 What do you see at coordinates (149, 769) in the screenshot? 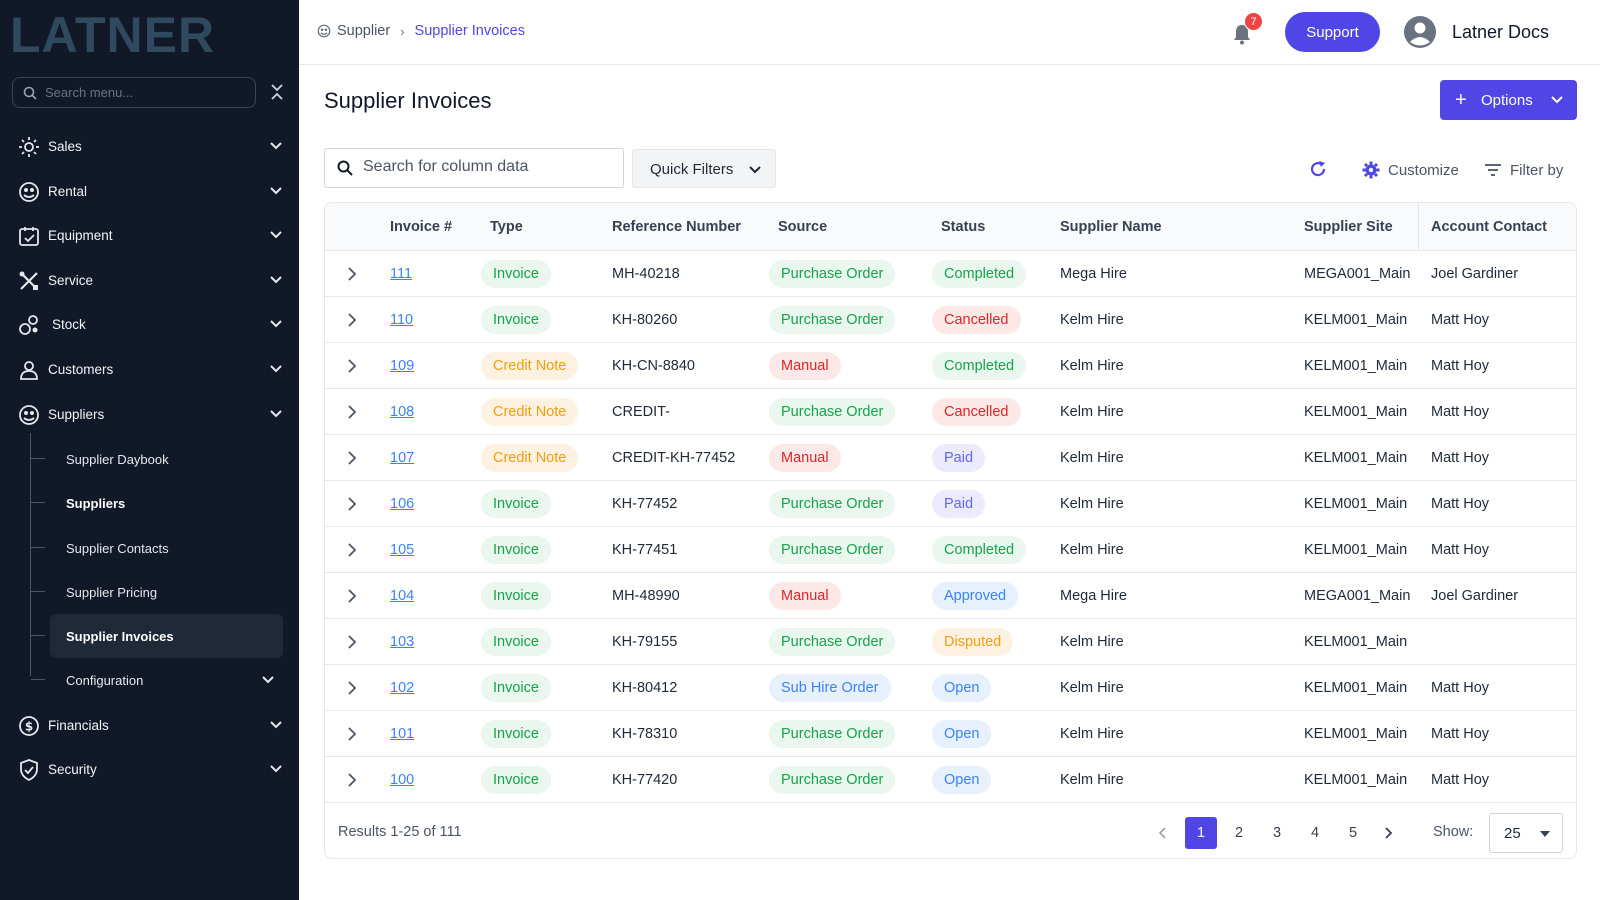
I see `sidebar-item-security: Security` at bounding box center [149, 769].